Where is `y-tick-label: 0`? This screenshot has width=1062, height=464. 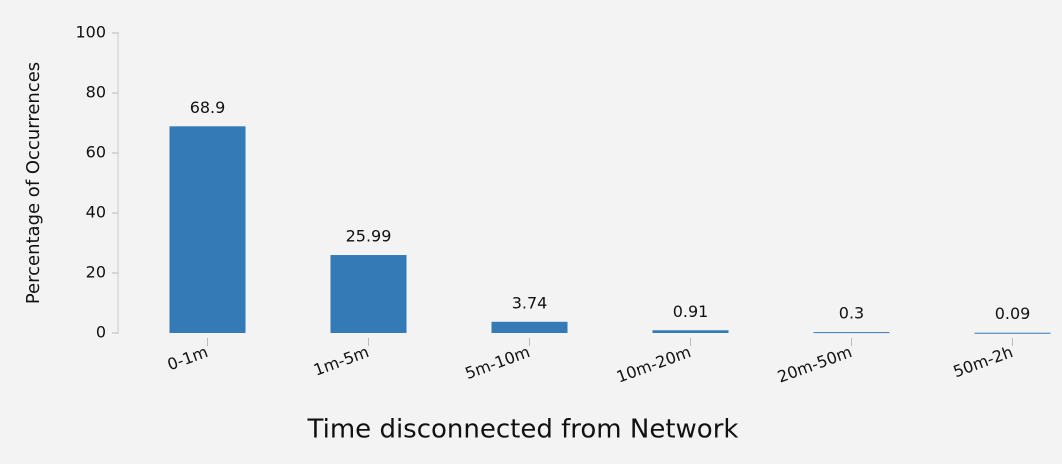
y-tick-label: 0 is located at coordinates (101, 332).